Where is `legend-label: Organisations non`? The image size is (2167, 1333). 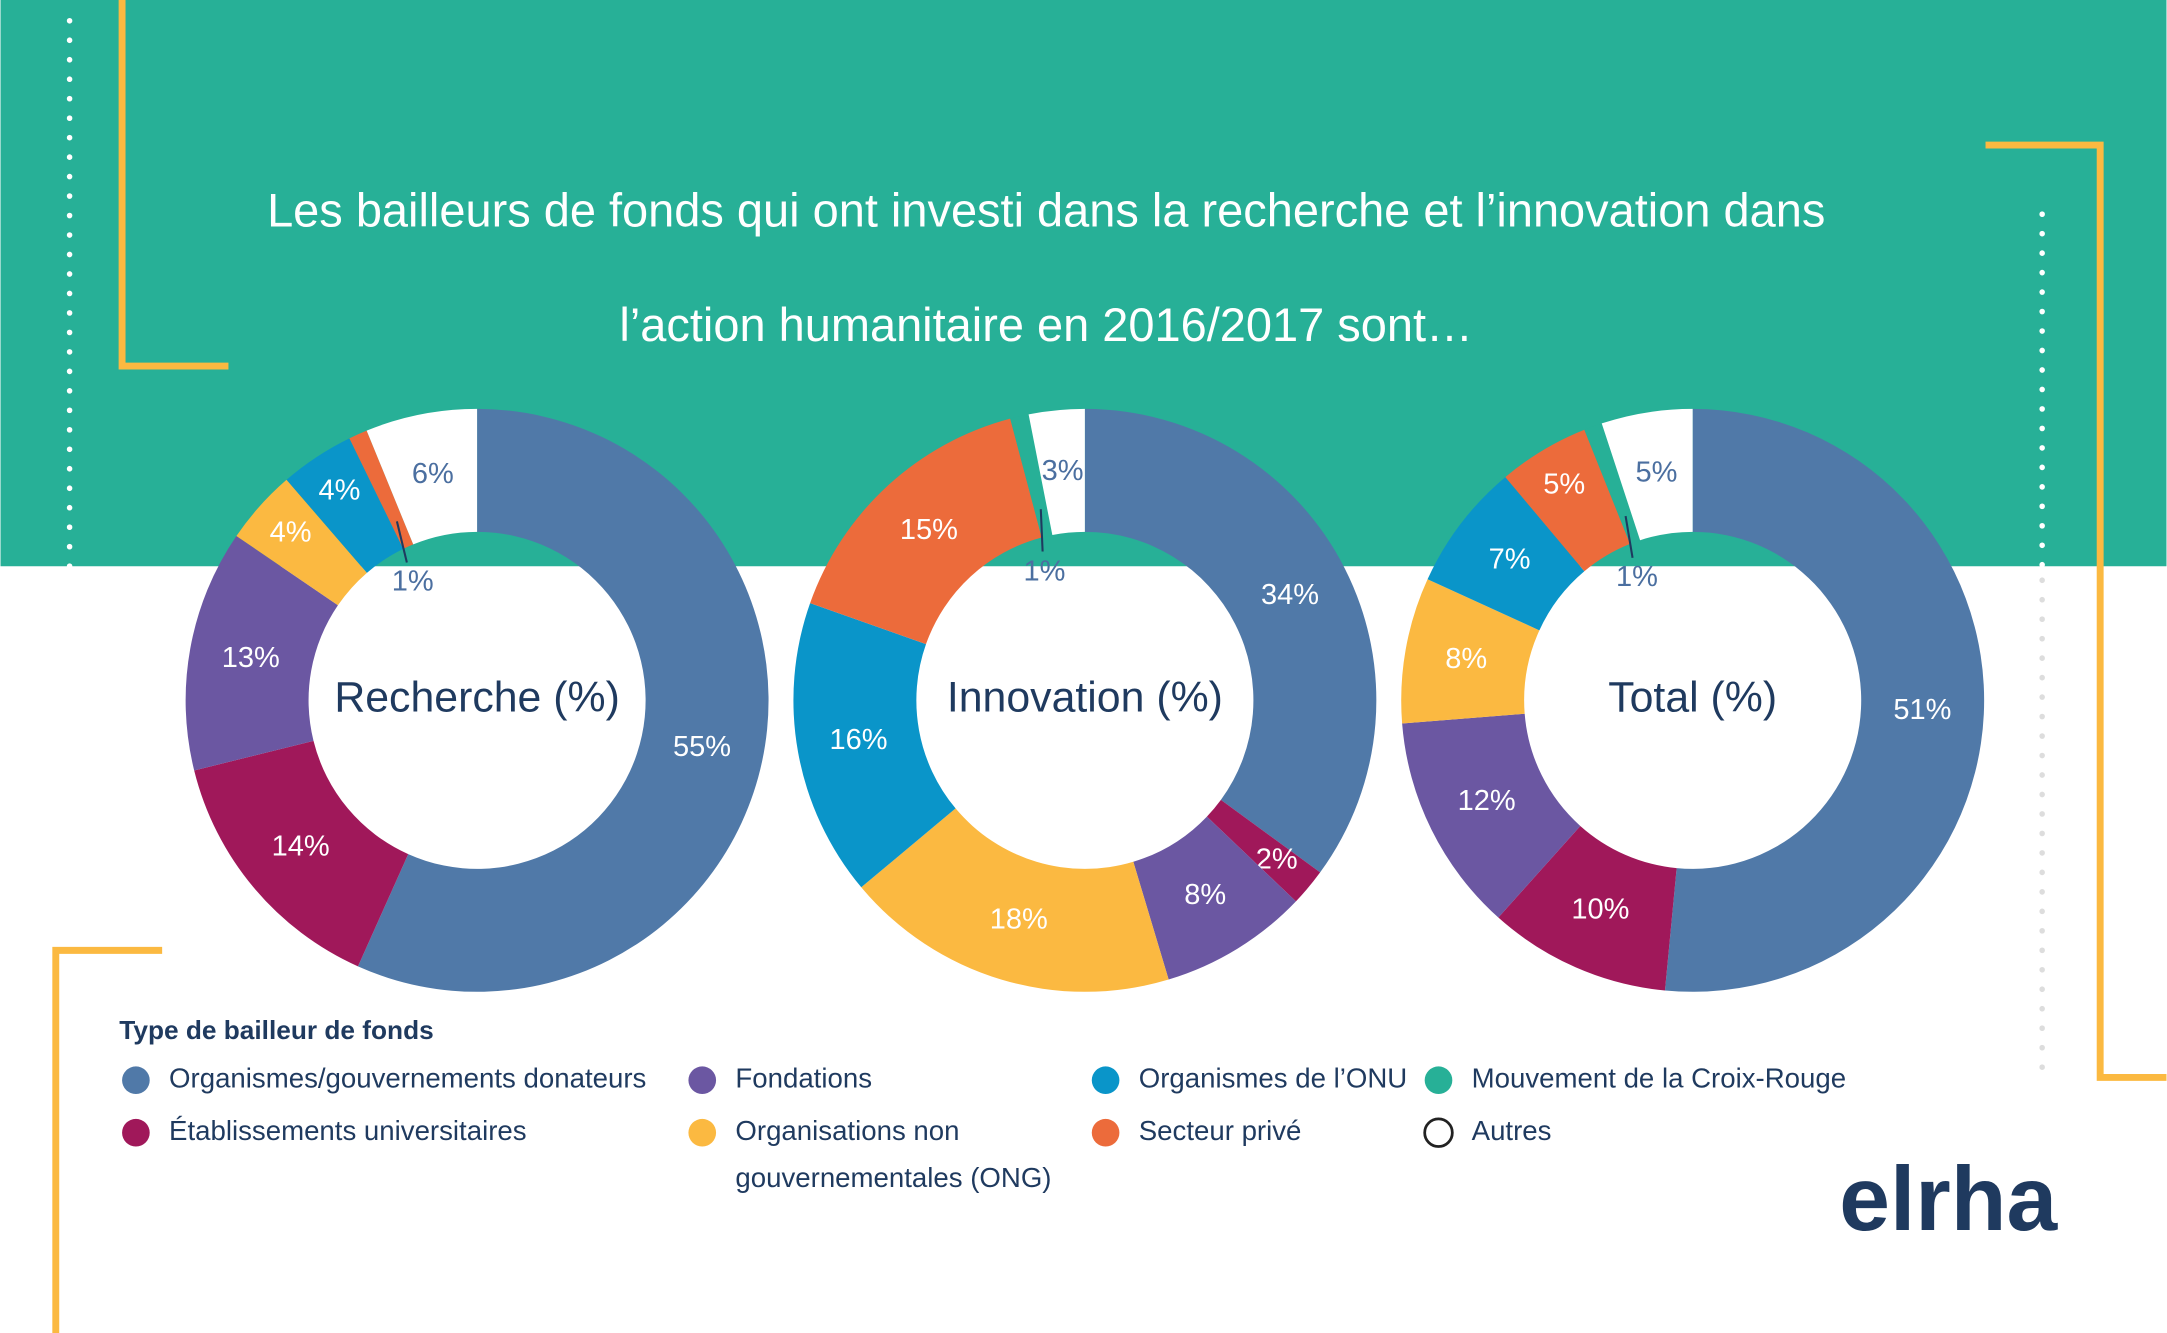 legend-label: Organisations non is located at coordinates (847, 1130).